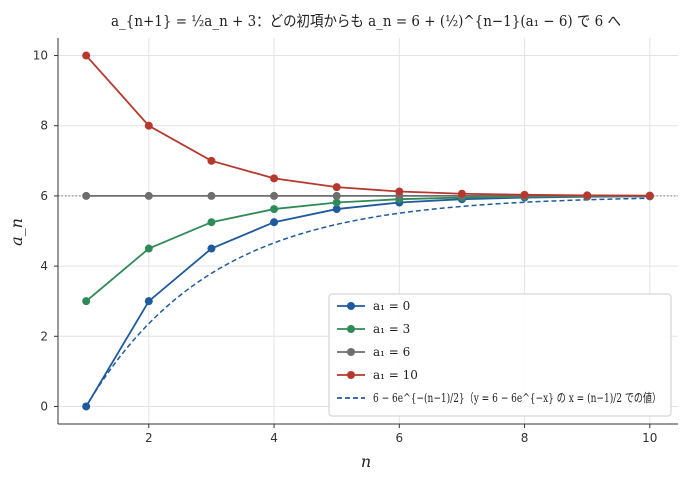 The image size is (687, 482). Describe the element at coordinates (44, 196) in the screenshot. I see `y-tick-label: 6` at that location.